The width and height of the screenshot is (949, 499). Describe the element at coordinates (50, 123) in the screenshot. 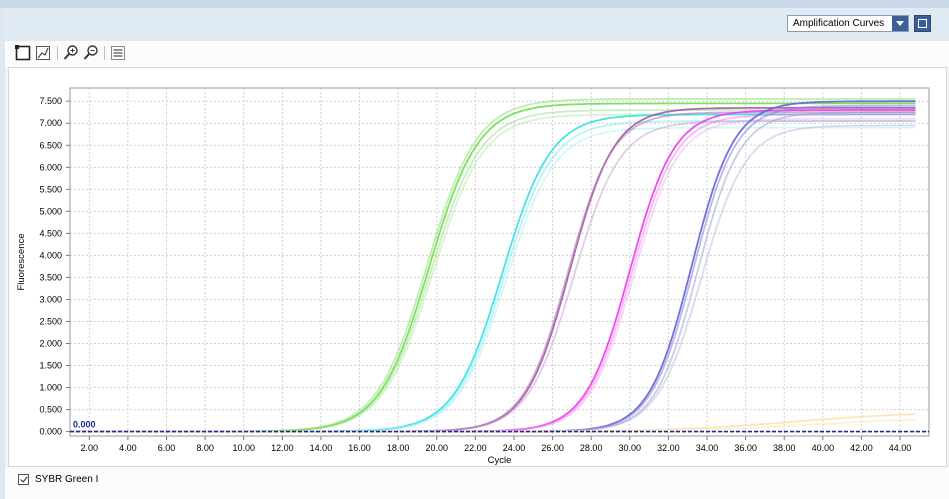

I see `y-tick-label: 7.000` at that location.